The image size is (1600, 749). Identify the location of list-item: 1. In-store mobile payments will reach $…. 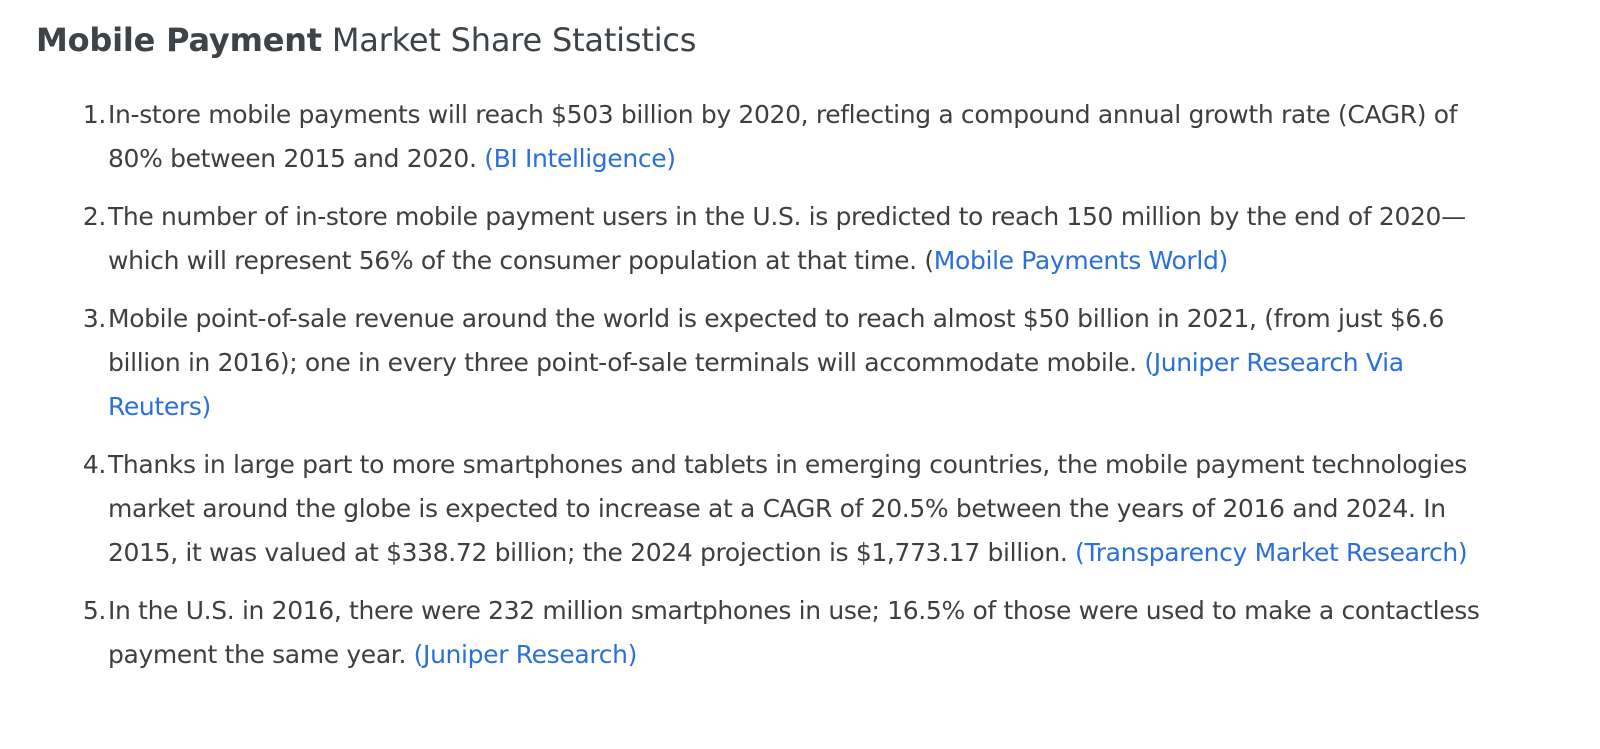
(766, 137).